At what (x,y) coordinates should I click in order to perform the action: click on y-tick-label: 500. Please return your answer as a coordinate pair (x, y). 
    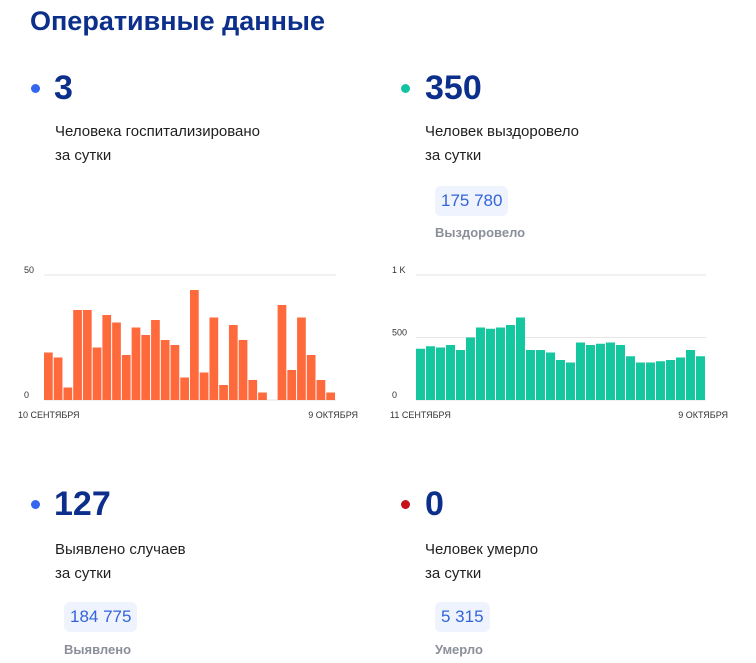
    Looking at the image, I should click on (399, 333).